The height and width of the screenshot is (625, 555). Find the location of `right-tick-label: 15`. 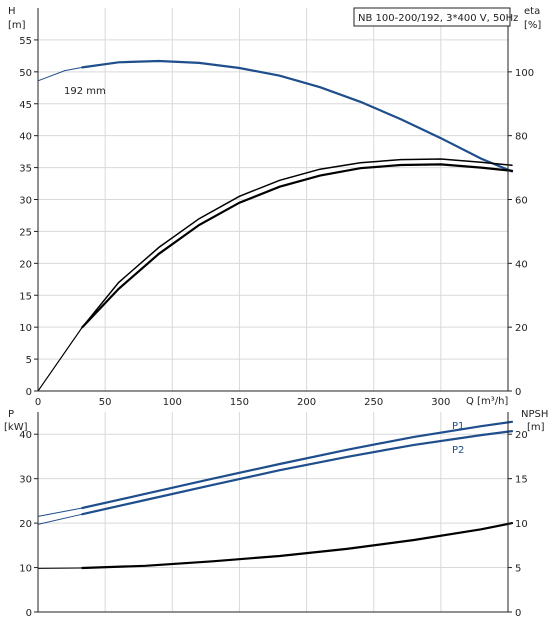

right-tick-label: 15 is located at coordinates (521, 480).